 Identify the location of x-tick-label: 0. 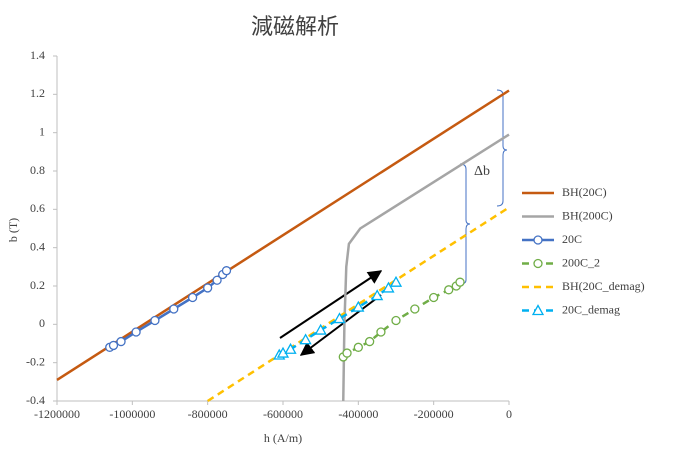
(509, 414).